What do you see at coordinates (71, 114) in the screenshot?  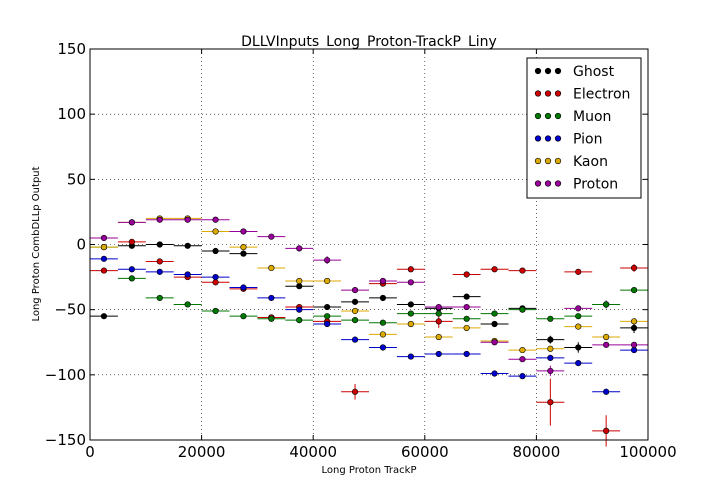 I see `y-tick-label: 100` at bounding box center [71, 114].